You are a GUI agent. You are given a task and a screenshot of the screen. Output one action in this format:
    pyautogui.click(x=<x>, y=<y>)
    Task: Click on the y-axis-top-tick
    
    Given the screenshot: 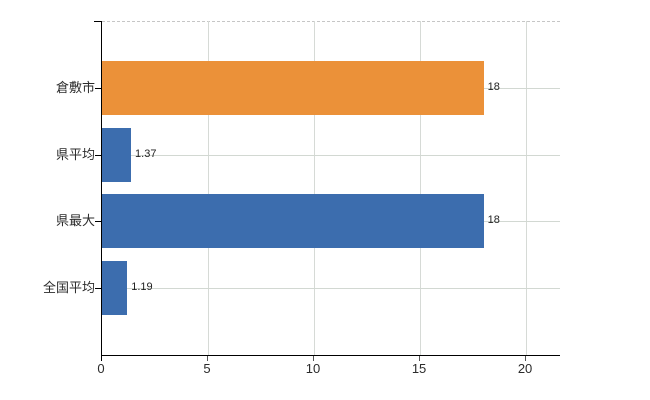 What is the action you would take?
    pyautogui.click(x=97, y=21)
    